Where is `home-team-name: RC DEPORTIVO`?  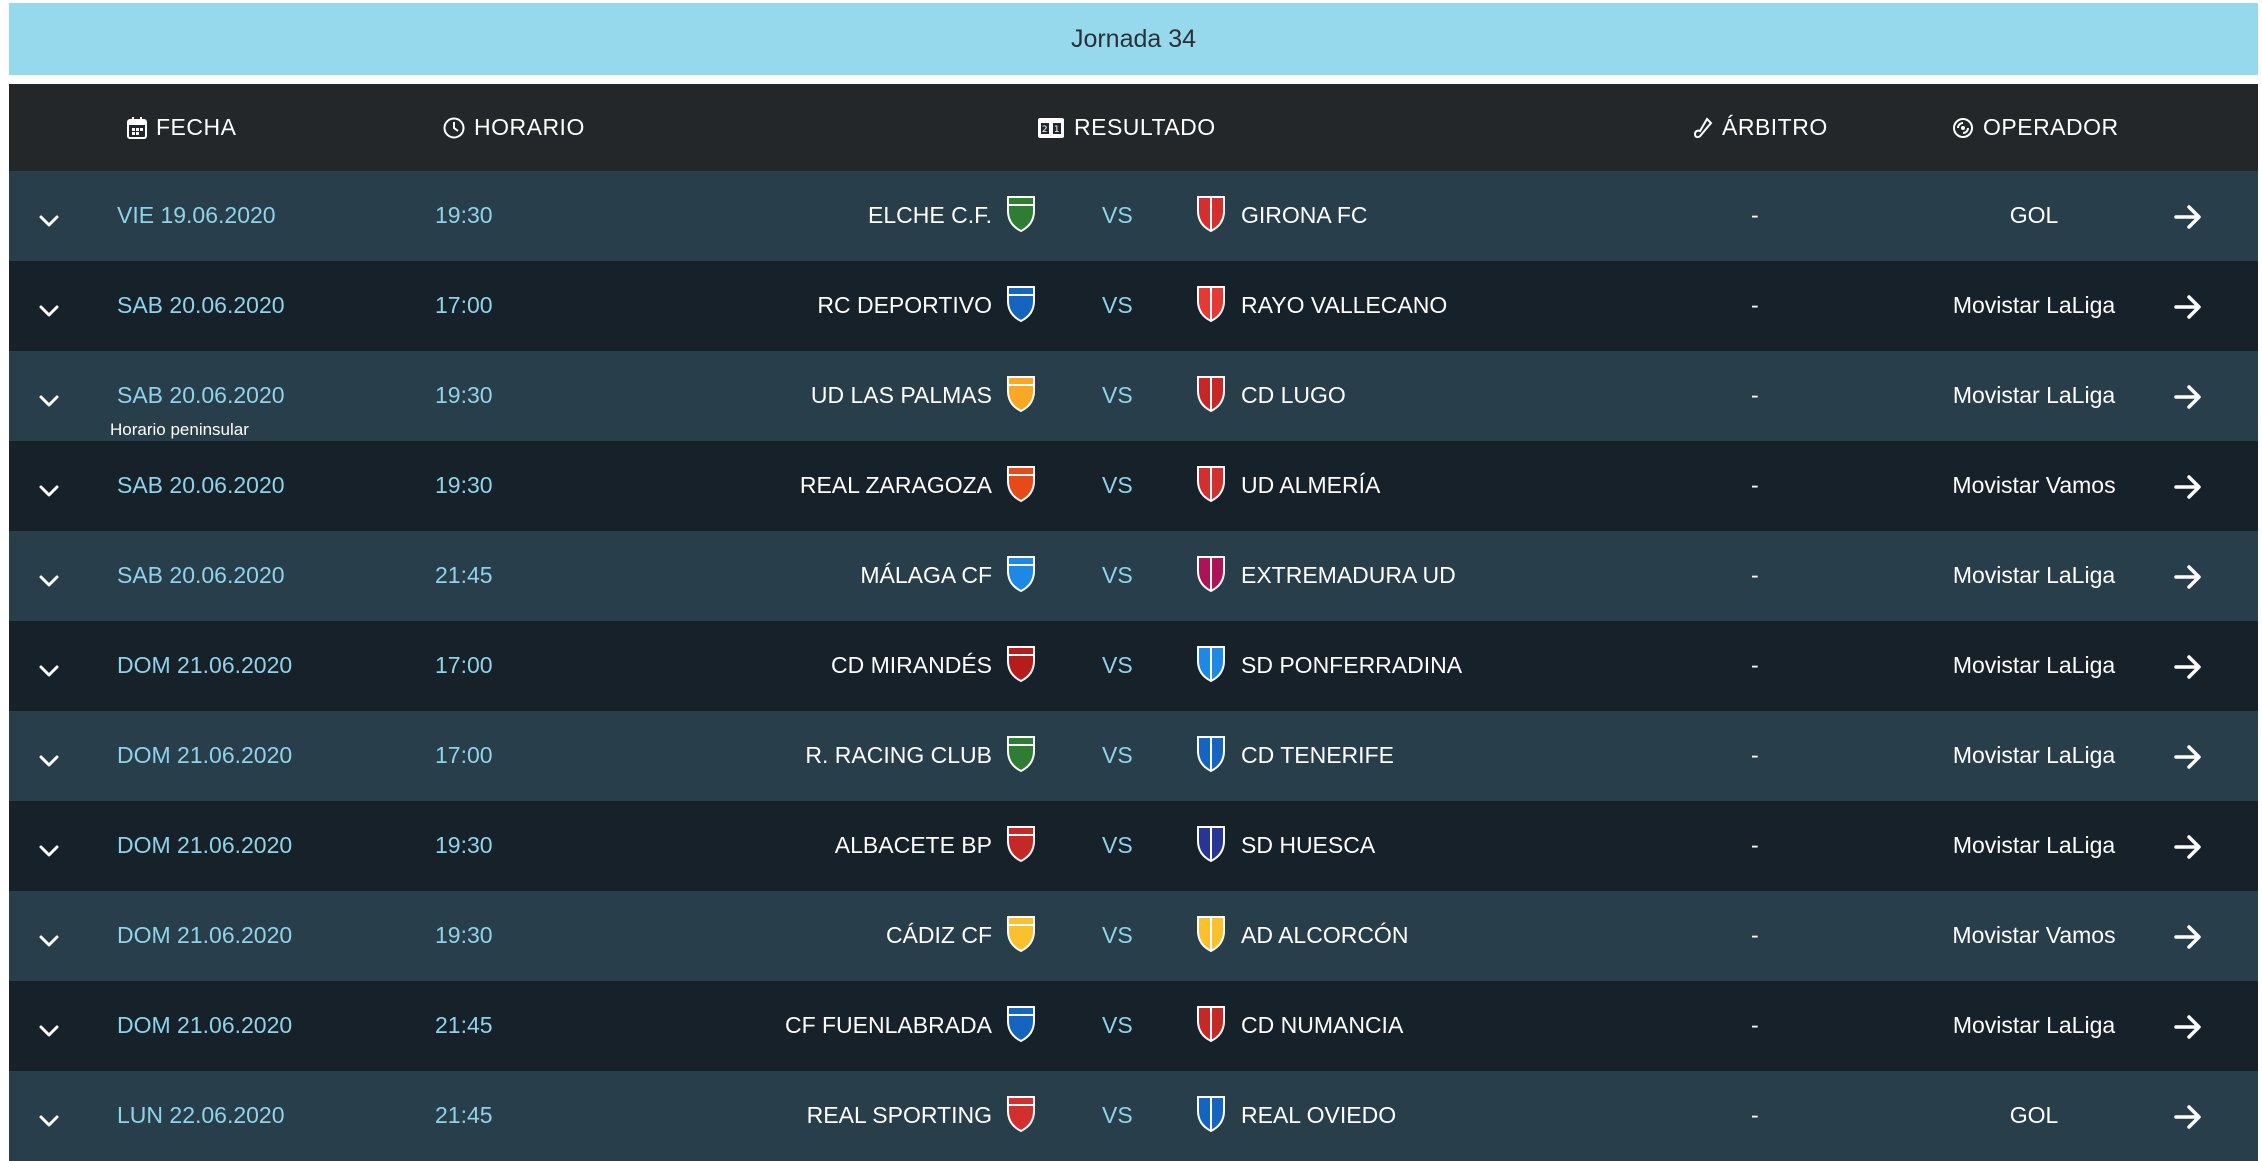 home-team-name: RC DEPORTIVO is located at coordinates (904, 305).